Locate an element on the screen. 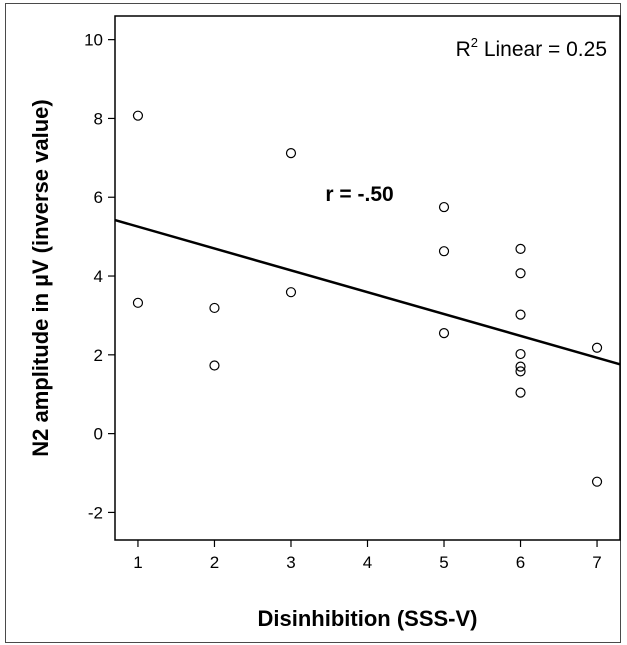 This screenshot has height=645, width=627. r2-suffix: Linear = 0.25 is located at coordinates (542, 49).